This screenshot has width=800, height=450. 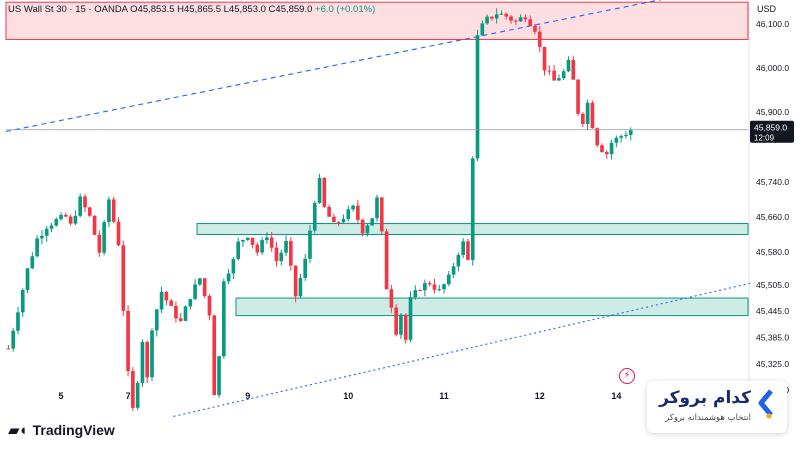 What do you see at coordinates (767, 9) in the screenshot?
I see `currency-label: USD` at bounding box center [767, 9].